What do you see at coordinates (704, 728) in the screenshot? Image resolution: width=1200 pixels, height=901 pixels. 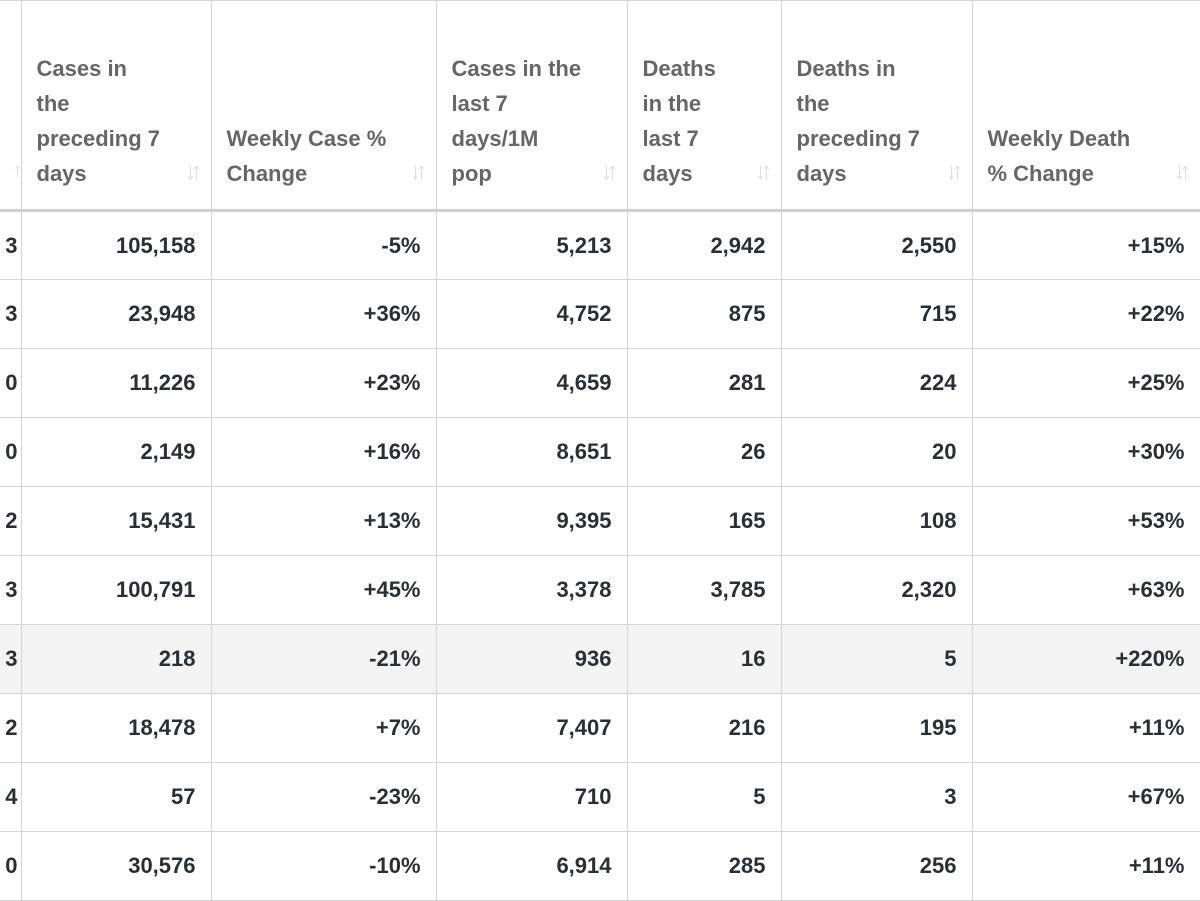 I see `cell-deaths-last-7-days: 216` at bounding box center [704, 728].